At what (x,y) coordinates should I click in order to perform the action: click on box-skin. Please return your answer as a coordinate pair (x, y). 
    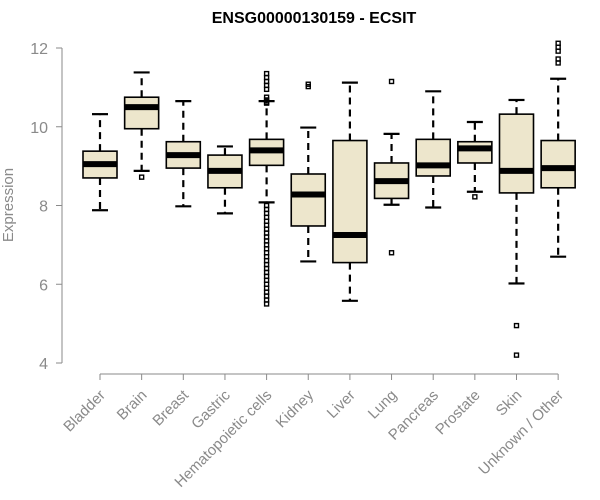
    Looking at the image, I should click on (516, 228).